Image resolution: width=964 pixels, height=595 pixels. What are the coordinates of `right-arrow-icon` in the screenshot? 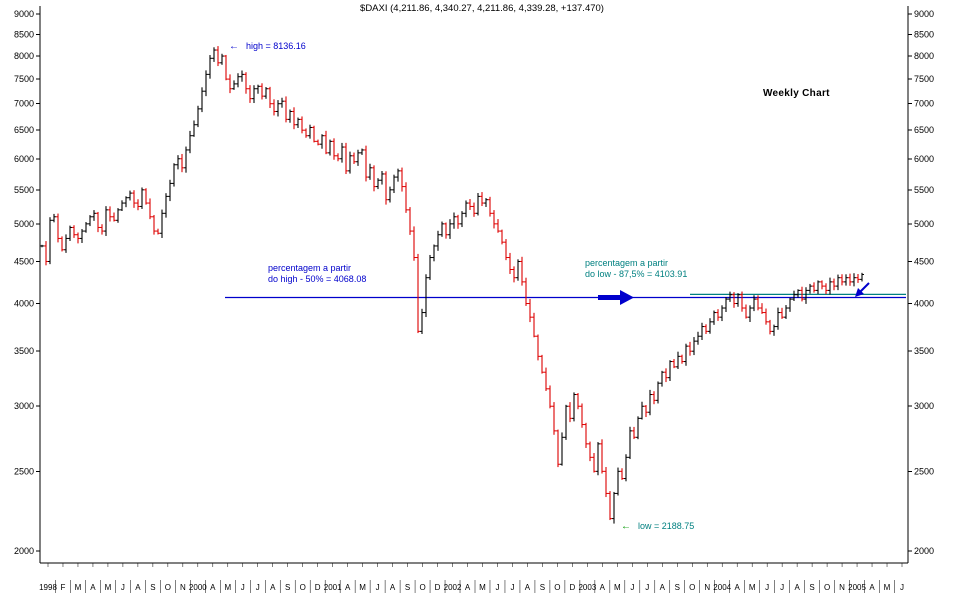 It's located at (616, 298).